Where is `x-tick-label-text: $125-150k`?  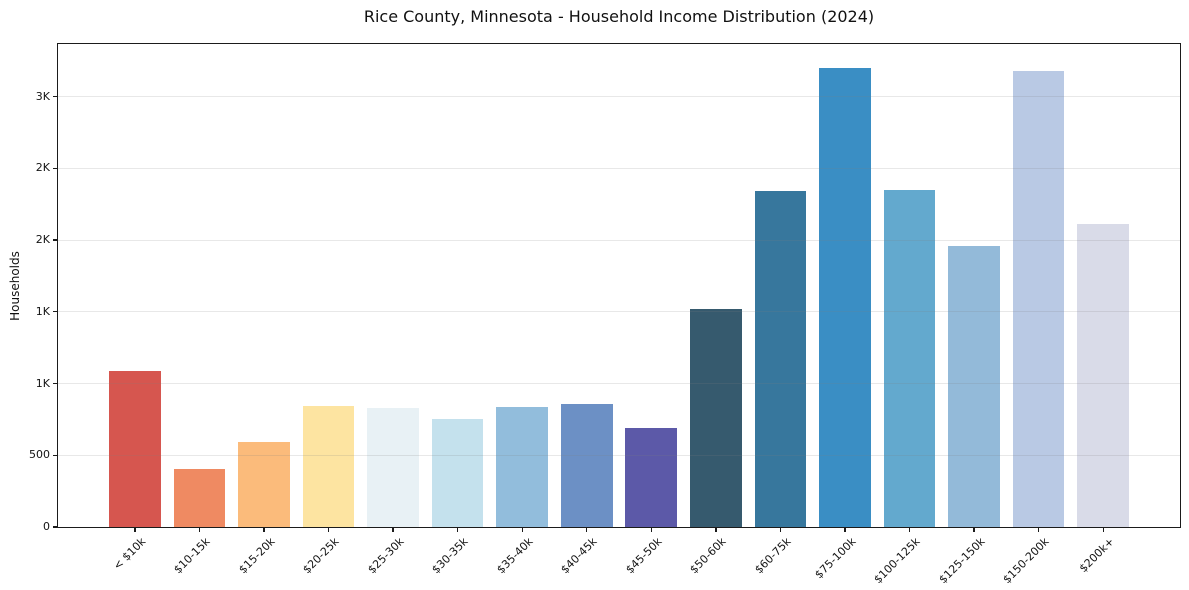 x-tick-label-text: $125-150k is located at coordinates (962, 561).